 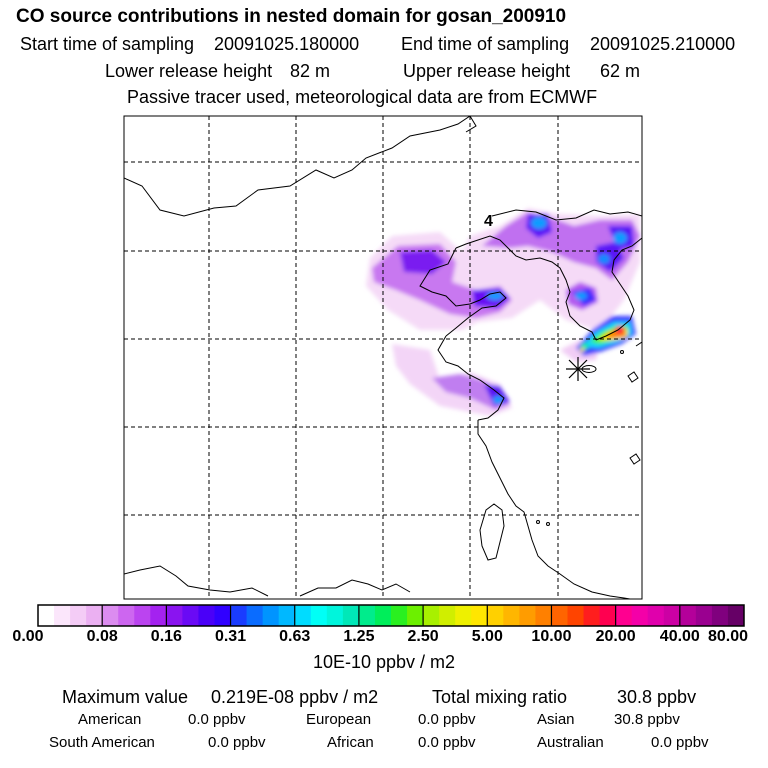 I want to click on colorbar, so click(x=391, y=615).